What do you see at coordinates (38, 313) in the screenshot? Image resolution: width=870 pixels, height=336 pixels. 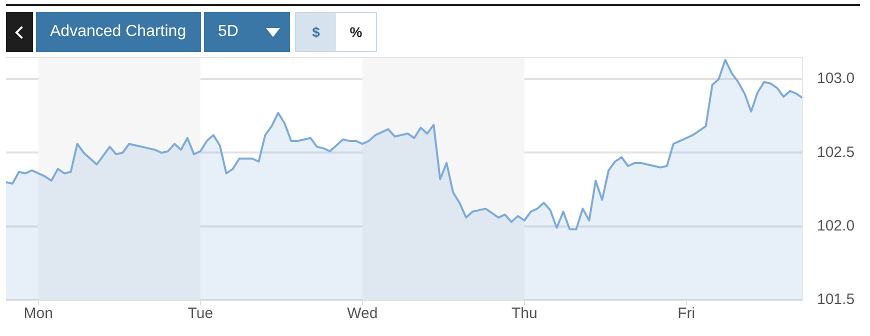 I see `x-tick-label: Mon` at bounding box center [38, 313].